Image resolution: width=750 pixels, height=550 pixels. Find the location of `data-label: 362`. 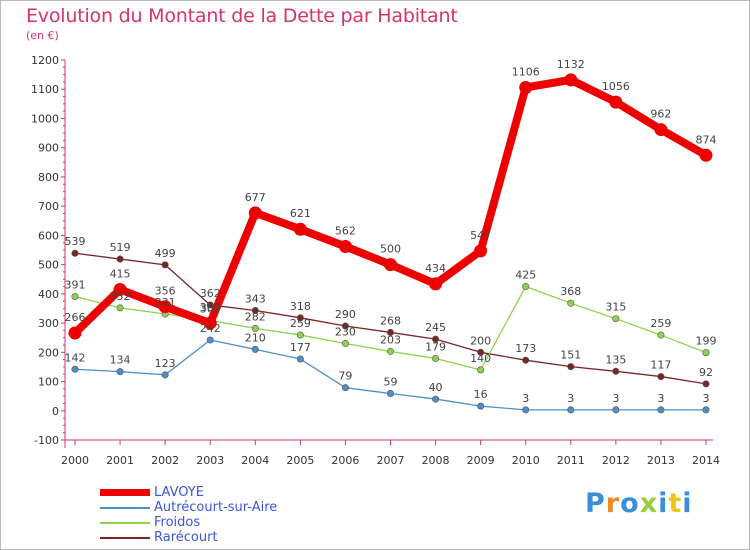

data-label: 362 is located at coordinates (210, 293).